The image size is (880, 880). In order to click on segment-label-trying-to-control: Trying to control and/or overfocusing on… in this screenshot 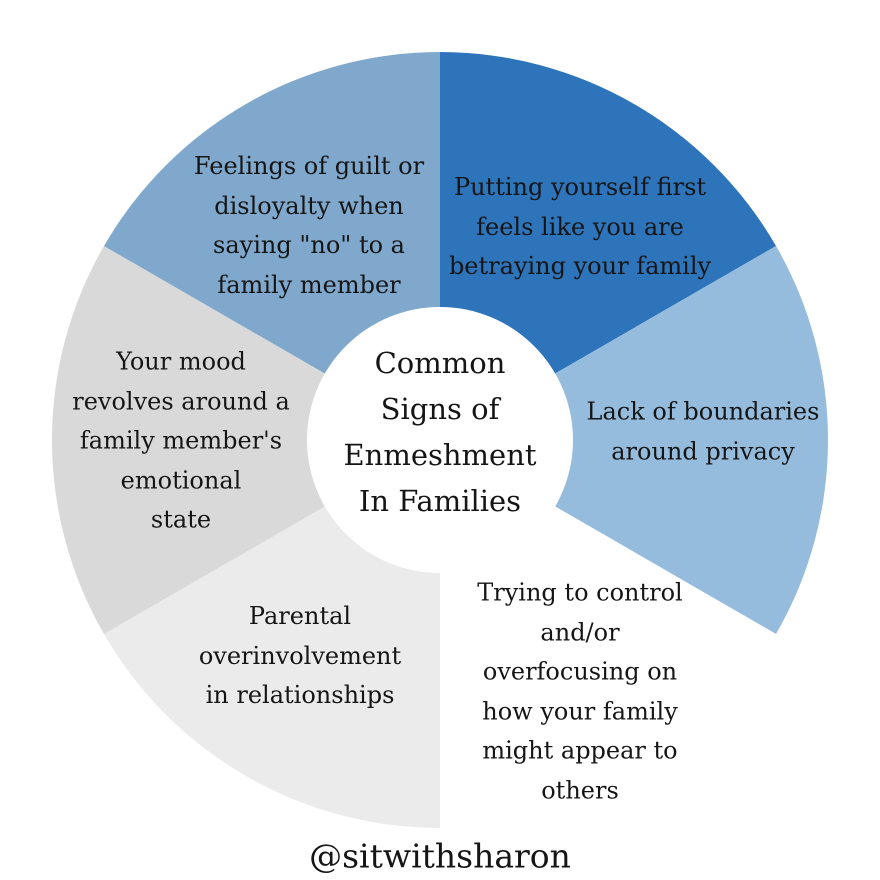, I will do `click(579, 692)`.